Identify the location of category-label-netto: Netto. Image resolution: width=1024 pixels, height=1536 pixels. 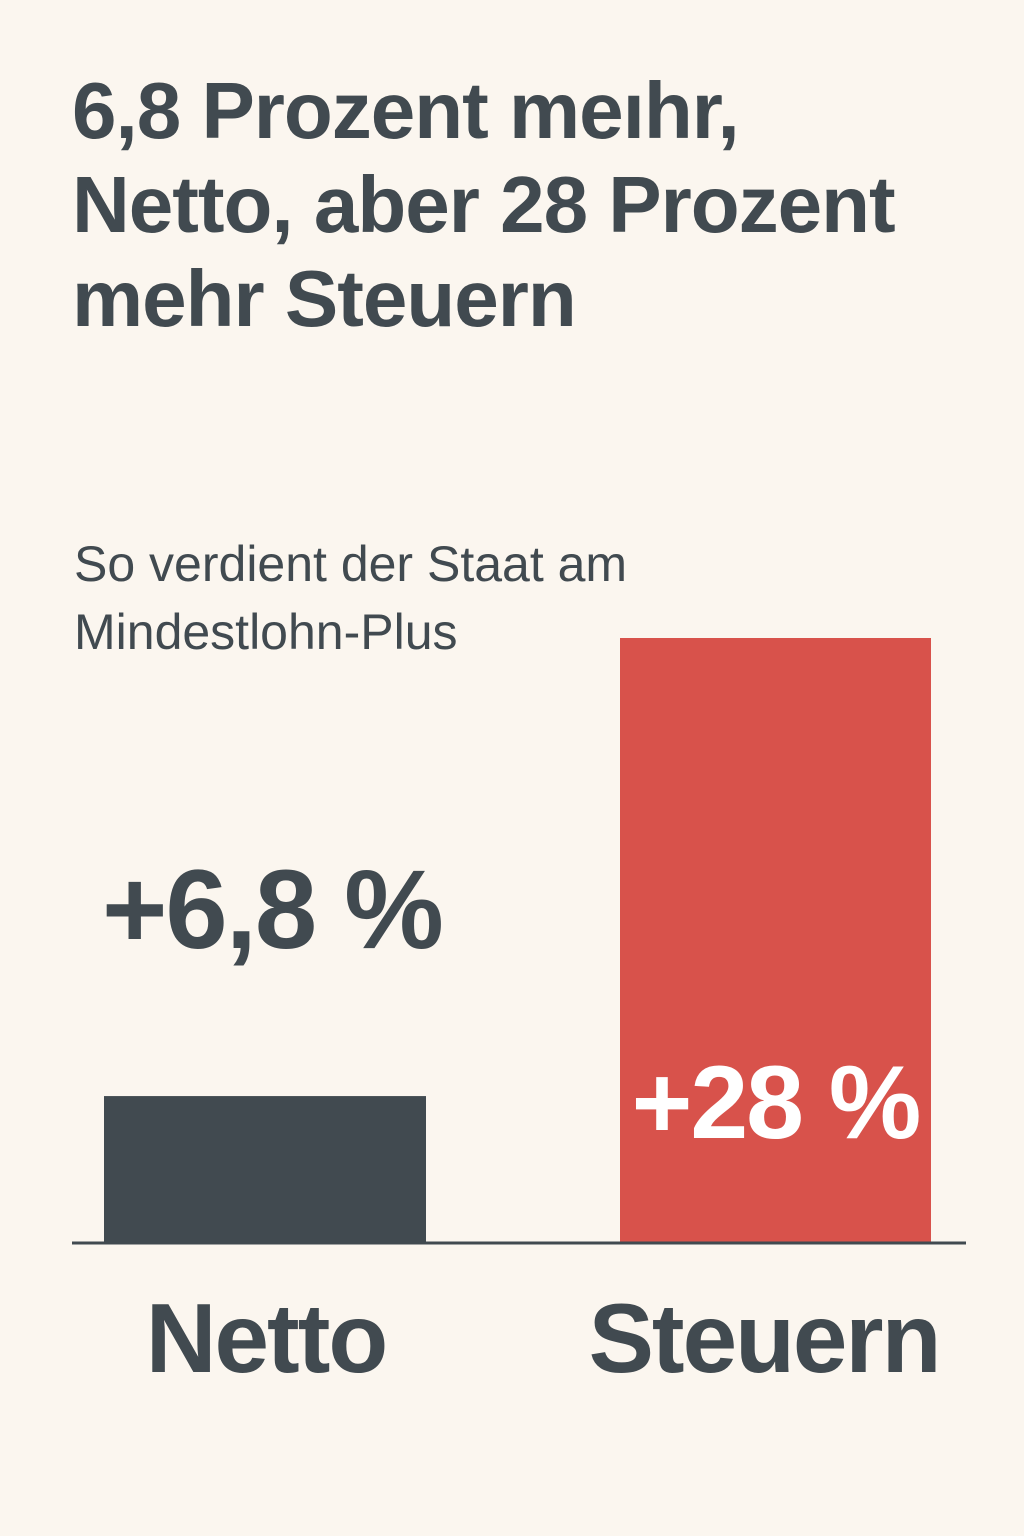
(266, 1338).